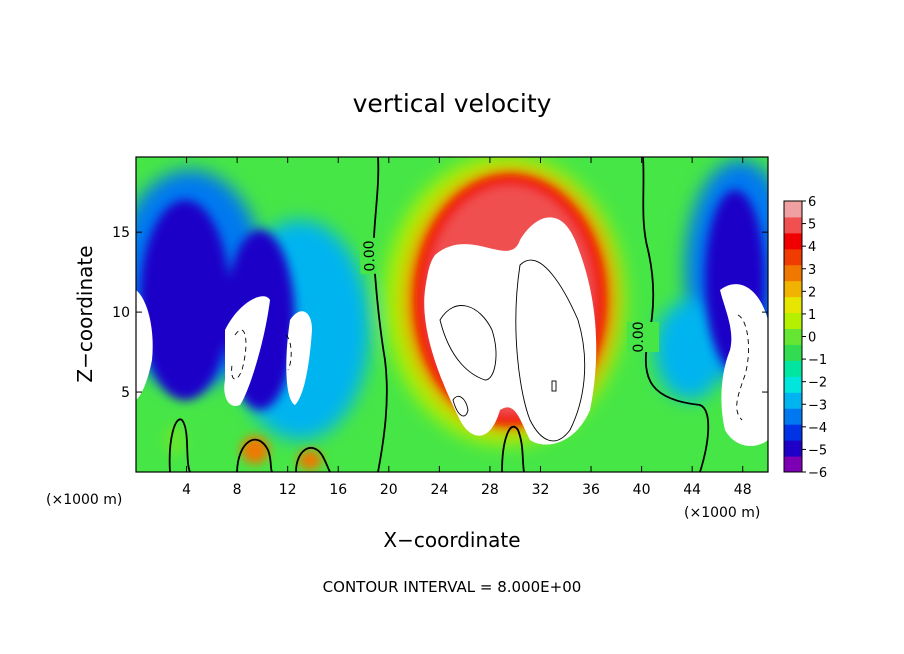 Image resolution: width=904 pixels, height=654 pixels. What do you see at coordinates (452, 587) in the screenshot?
I see `contour-interval-note: CONTOUR INTERVAL = 8.000E+00` at bounding box center [452, 587].